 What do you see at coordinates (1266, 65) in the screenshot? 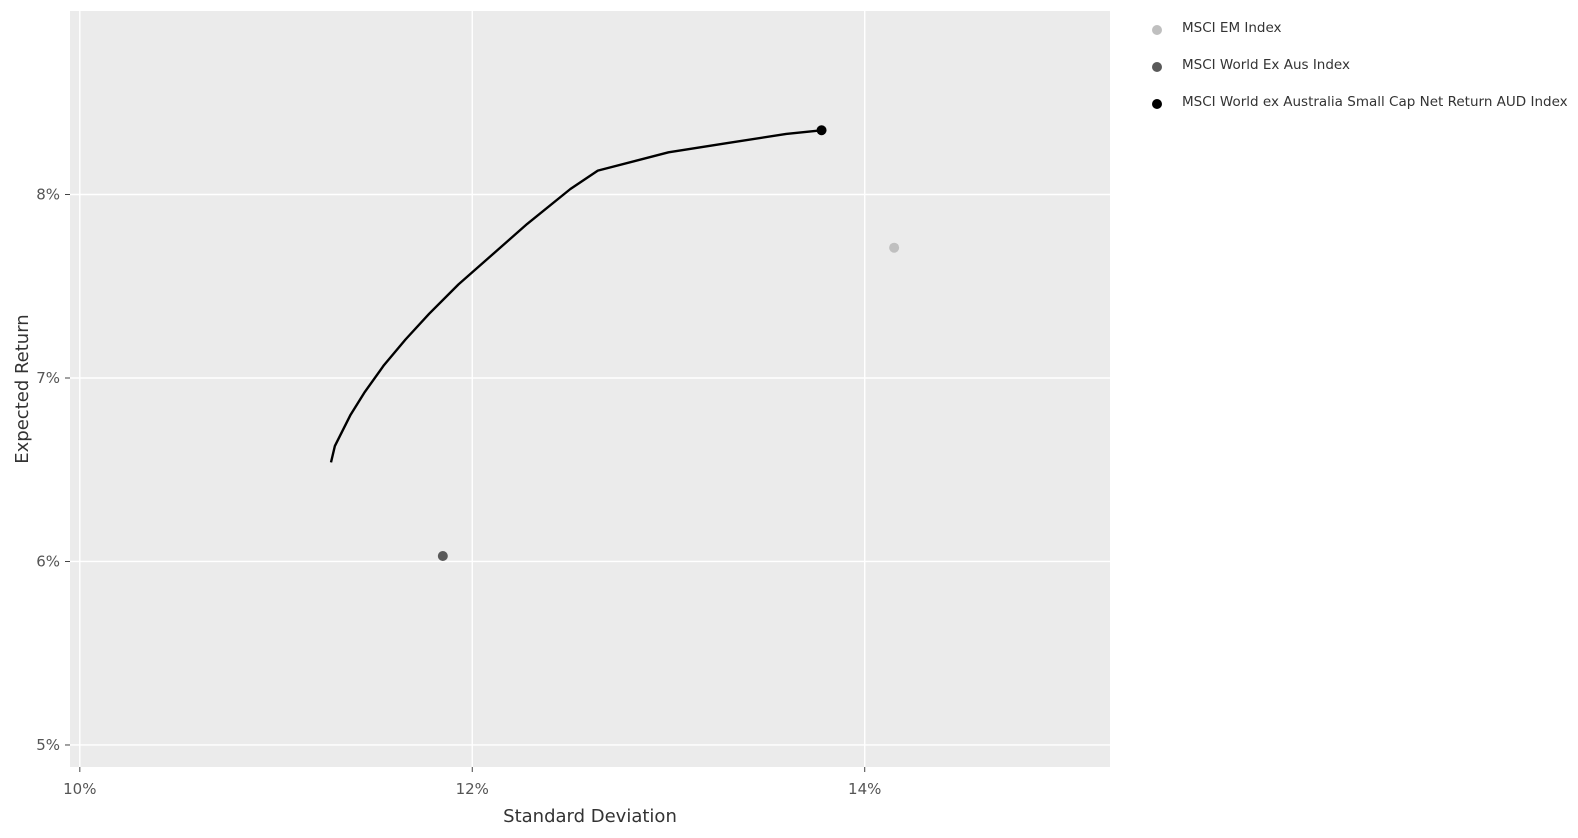
I see `legend-label: MSCI World Ex Aus Index` at bounding box center [1266, 65].